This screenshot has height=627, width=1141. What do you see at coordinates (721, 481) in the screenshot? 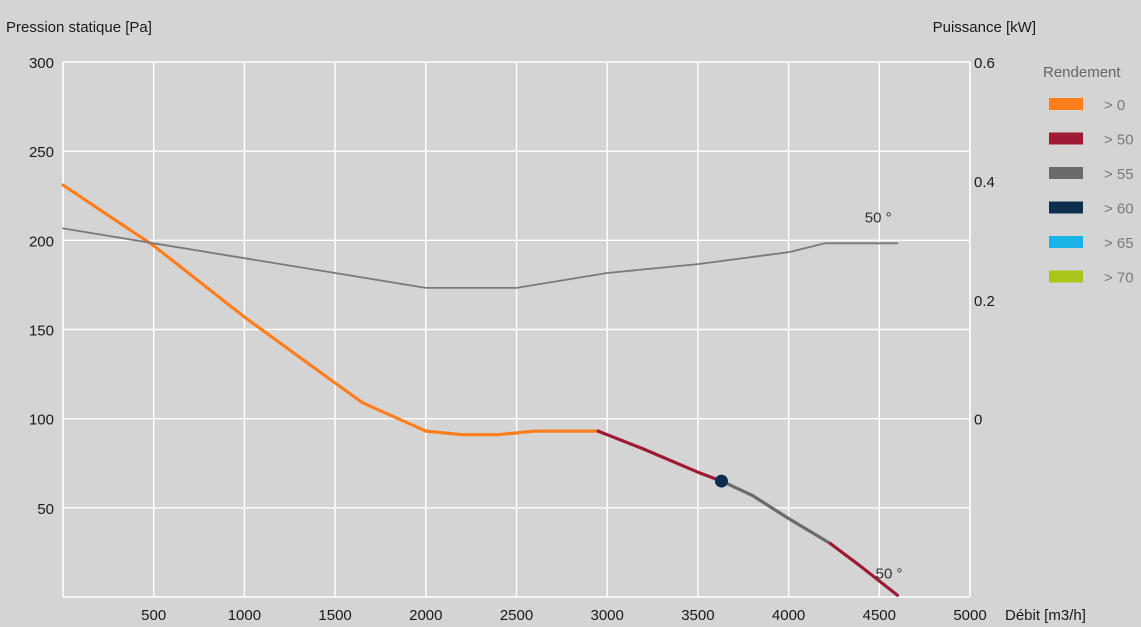
I see `operating-point` at bounding box center [721, 481].